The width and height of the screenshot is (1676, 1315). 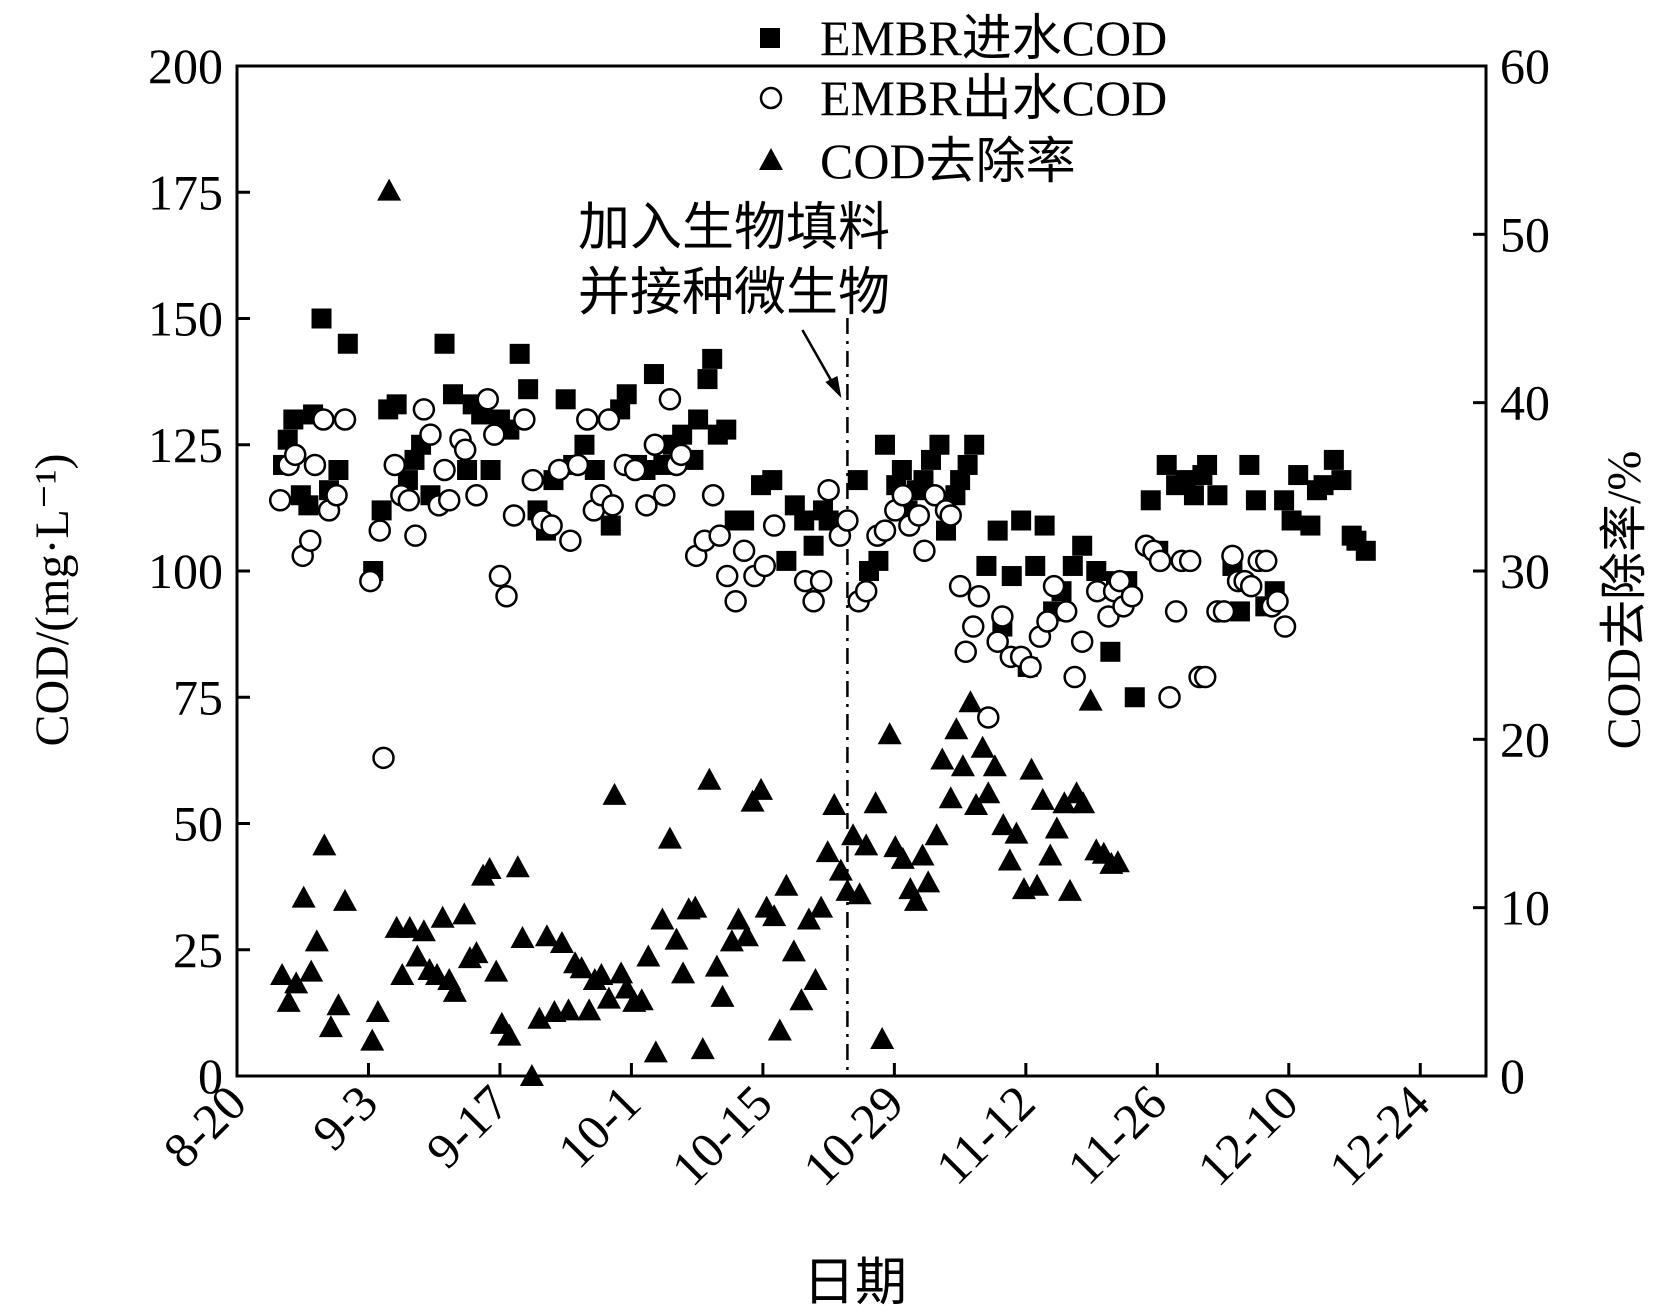 What do you see at coordinates (1624, 600) in the screenshot?
I see `y-right-axis-label: COD去除率/%` at bounding box center [1624, 600].